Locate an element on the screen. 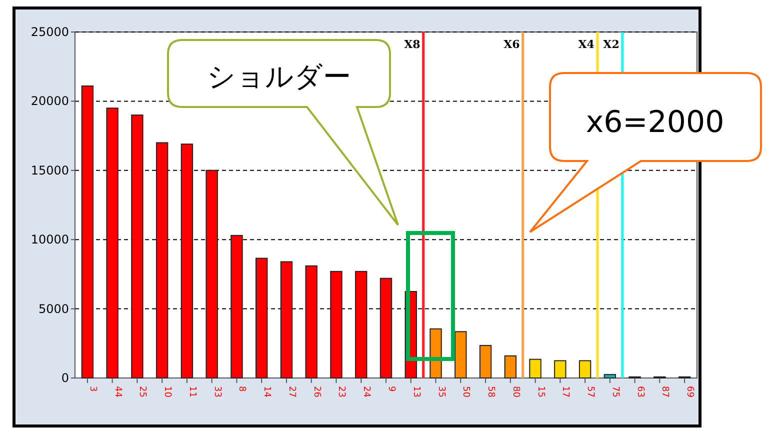 This screenshot has height=429, width=763. x-tick-label: 57 is located at coordinates (590, 392).